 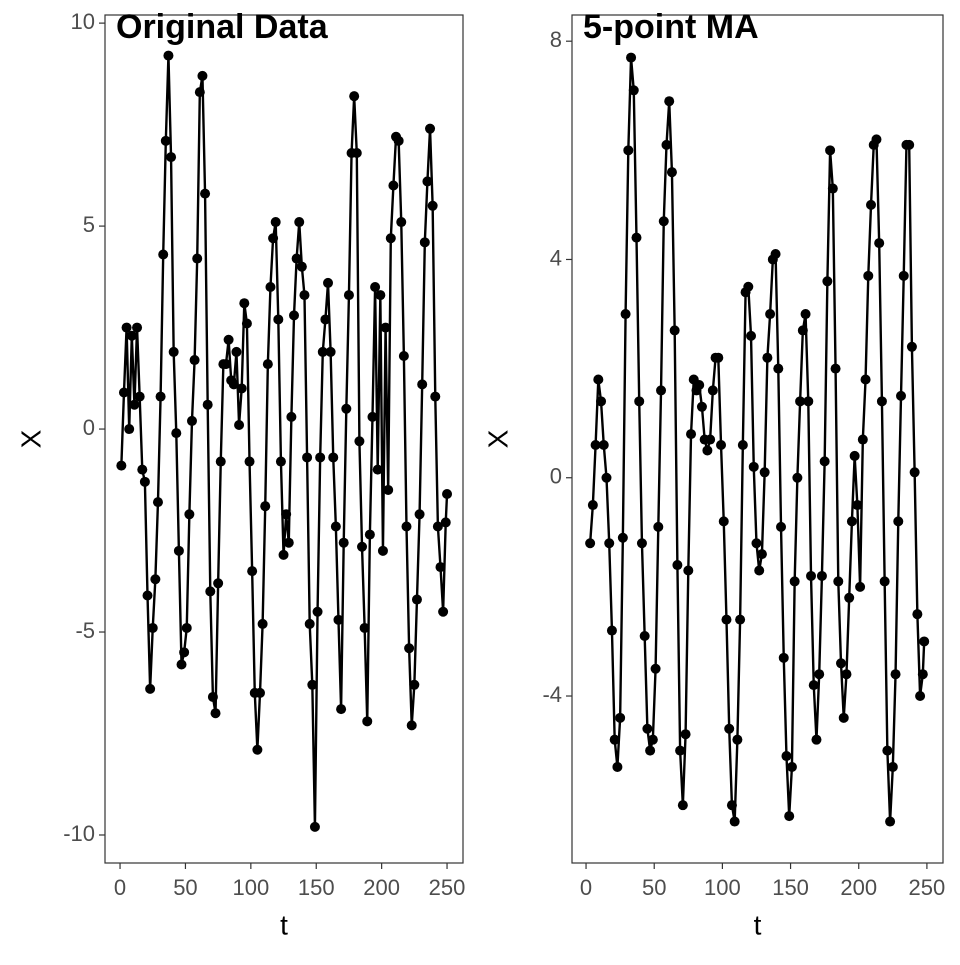 I want to click on y-tick-label: -5, so click(x=85, y=630).